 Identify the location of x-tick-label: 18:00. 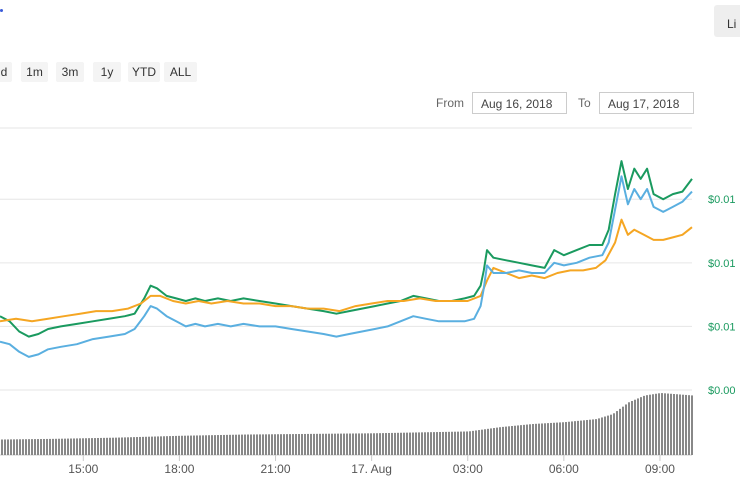
(179, 469).